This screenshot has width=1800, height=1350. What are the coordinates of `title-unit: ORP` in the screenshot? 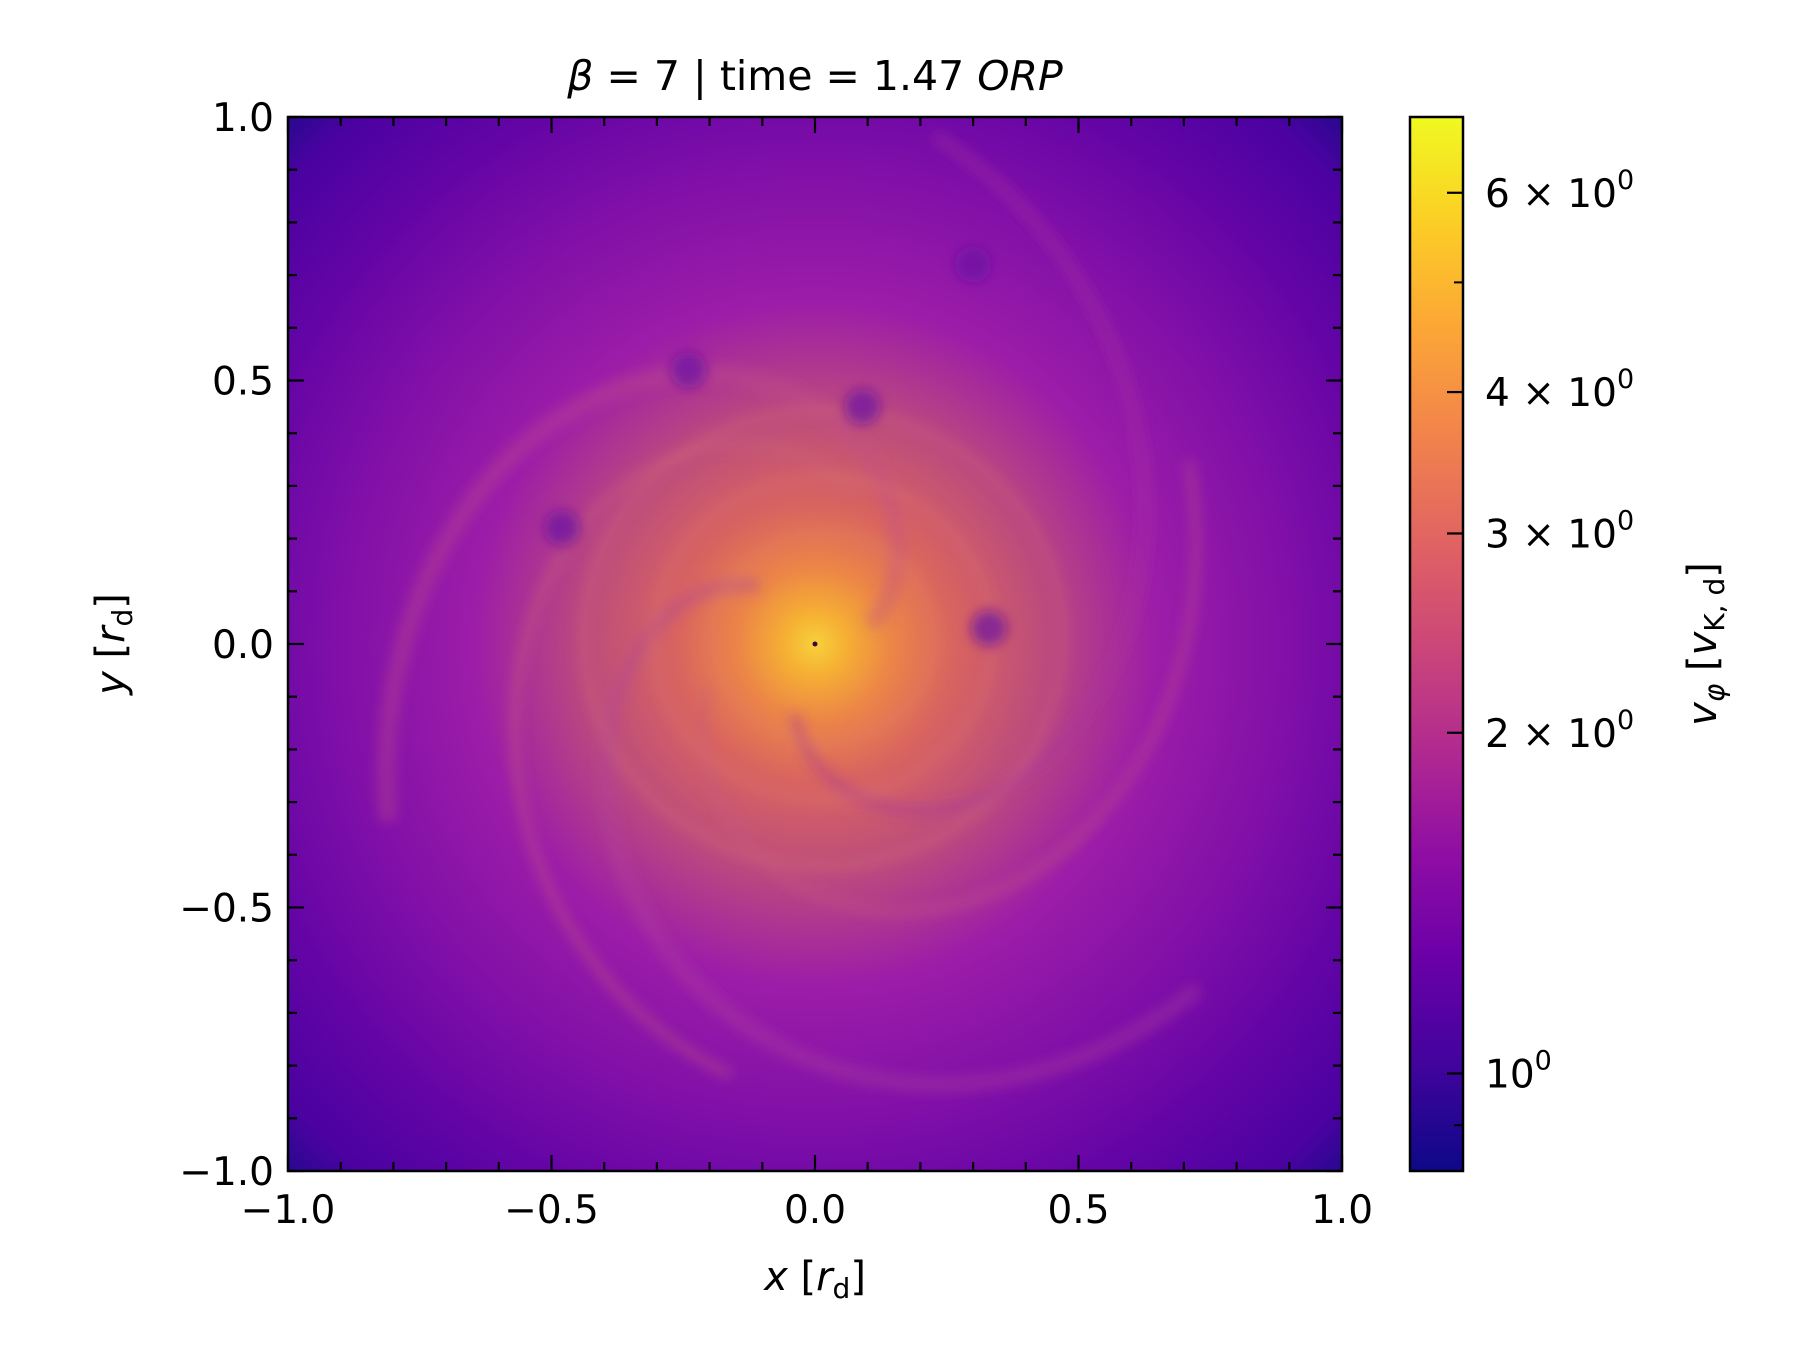 It's located at (1020, 76).